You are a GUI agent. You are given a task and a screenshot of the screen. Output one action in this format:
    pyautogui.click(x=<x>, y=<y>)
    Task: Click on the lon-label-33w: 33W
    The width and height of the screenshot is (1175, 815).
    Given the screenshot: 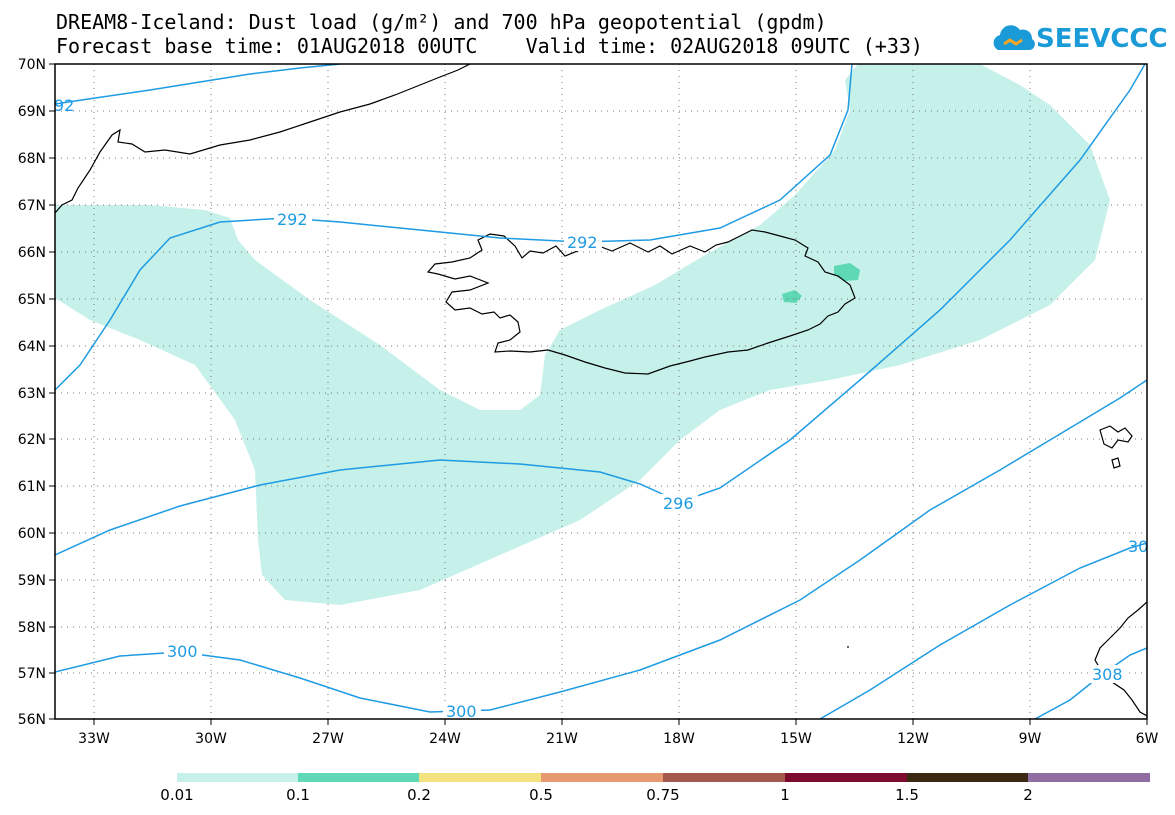 What is the action you would take?
    pyautogui.click(x=94, y=739)
    